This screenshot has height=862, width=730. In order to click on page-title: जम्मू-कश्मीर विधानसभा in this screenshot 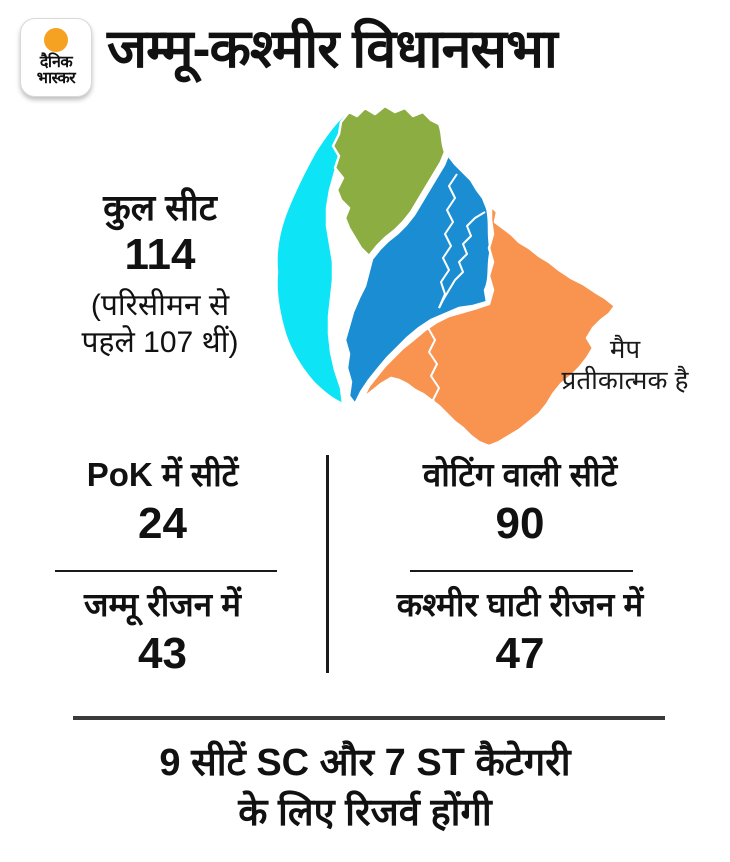, I will do `click(332, 49)`.